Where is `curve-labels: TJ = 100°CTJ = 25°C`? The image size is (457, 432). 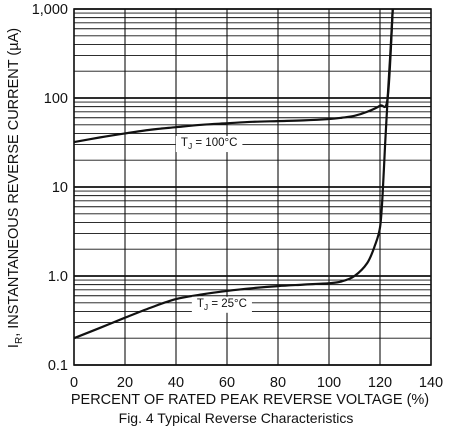
curve-labels: TJ = 100°CTJ = 25°C is located at coordinates (213, 224).